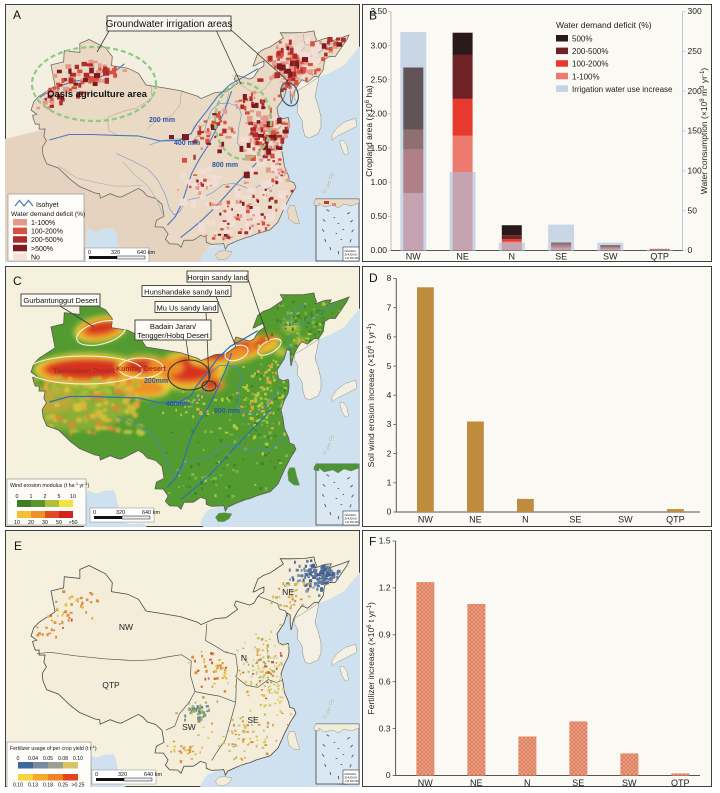  I want to click on svg-text: 1-100%, so click(43, 223).